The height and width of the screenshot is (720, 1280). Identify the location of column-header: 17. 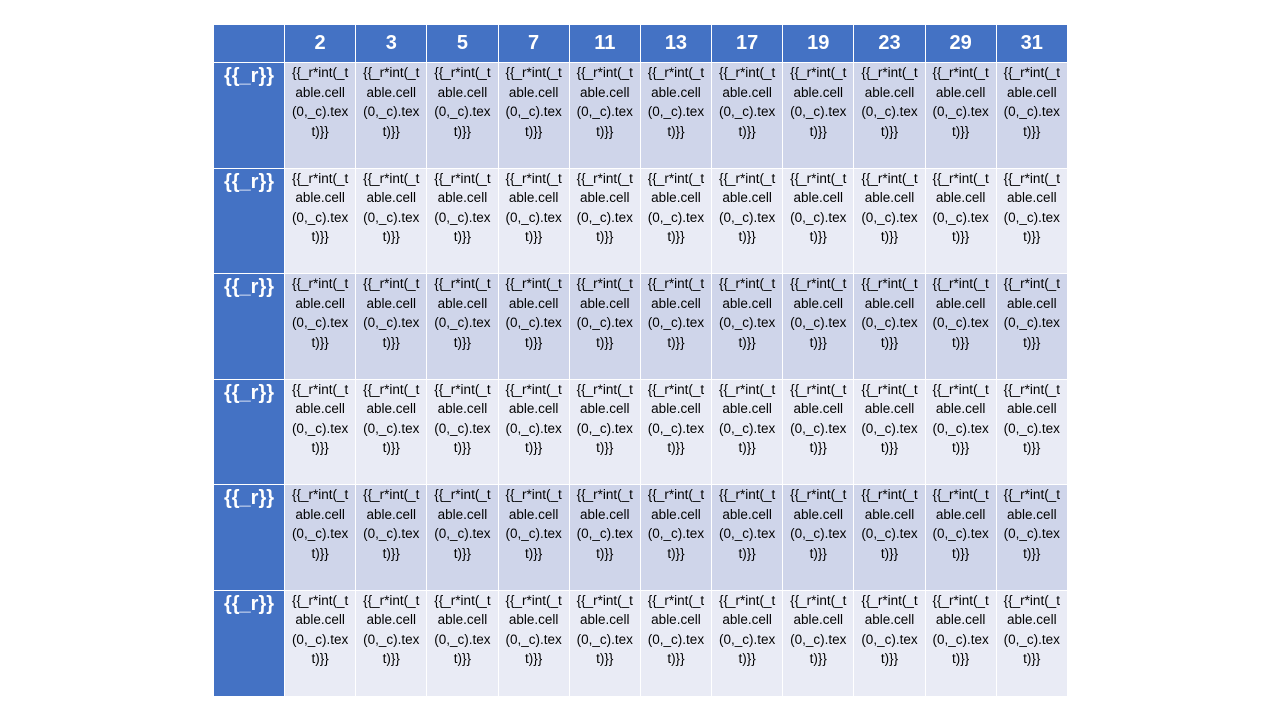
(747, 43).